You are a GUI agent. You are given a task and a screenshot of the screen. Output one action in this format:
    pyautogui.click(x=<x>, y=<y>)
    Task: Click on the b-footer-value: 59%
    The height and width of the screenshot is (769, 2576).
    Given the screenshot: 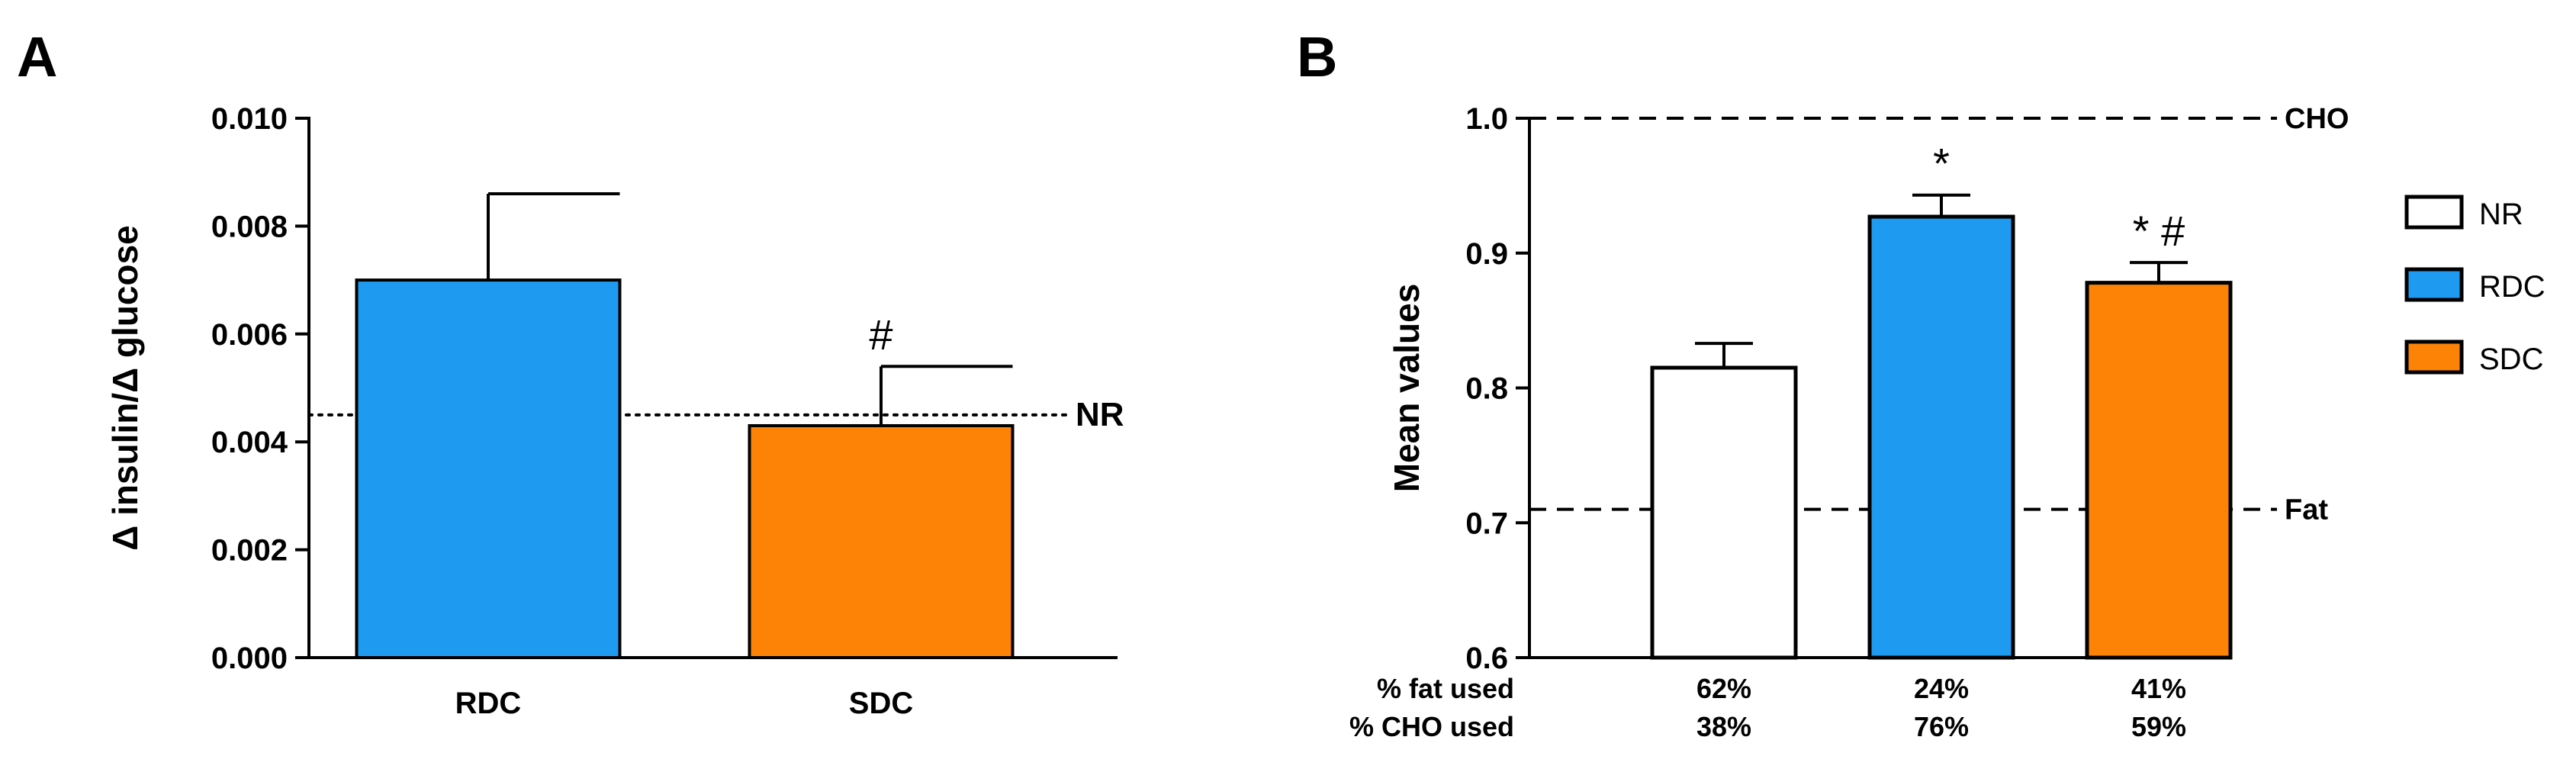 What is the action you would take?
    pyautogui.click(x=2158, y=726)
    